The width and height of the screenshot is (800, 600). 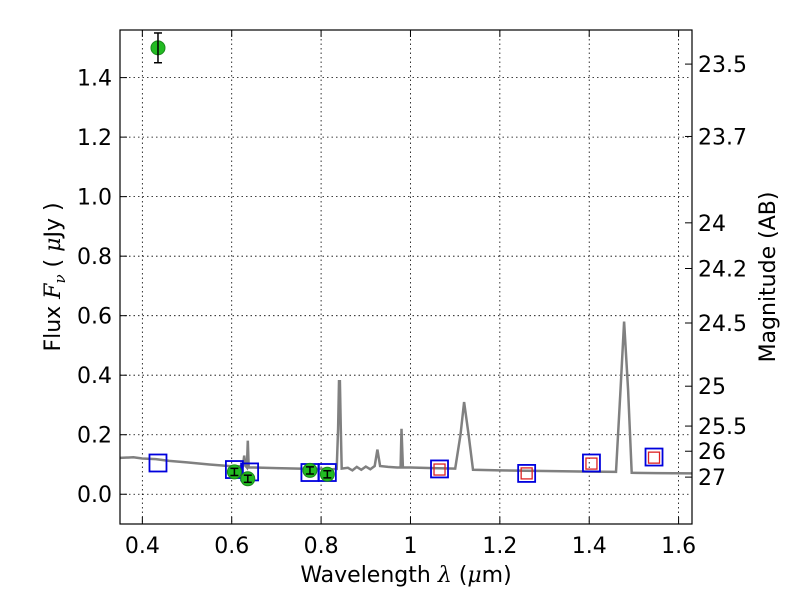 What do you see at coordinates (94, 317) in the screenshot?
I see `y-tick-label: 0.6` at bounding box center [94, 317].